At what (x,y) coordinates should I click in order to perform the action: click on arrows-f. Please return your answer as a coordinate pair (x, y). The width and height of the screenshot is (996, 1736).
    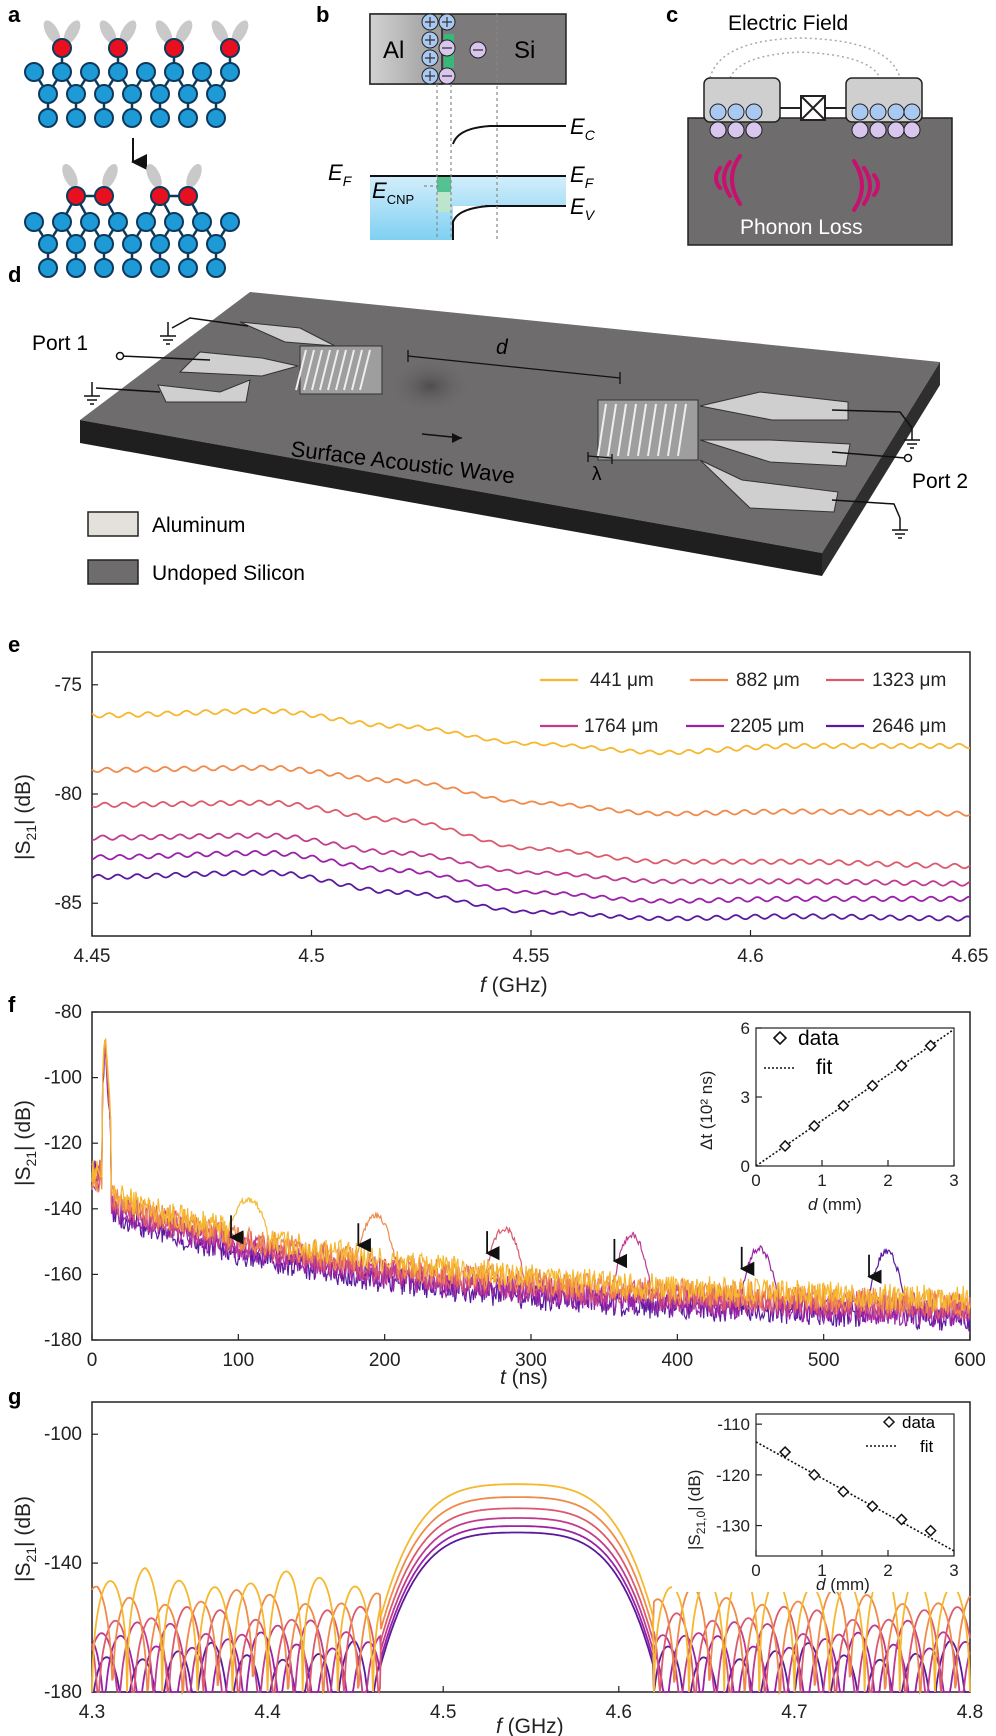
    Looking at the image, I should click on (555, 1249).